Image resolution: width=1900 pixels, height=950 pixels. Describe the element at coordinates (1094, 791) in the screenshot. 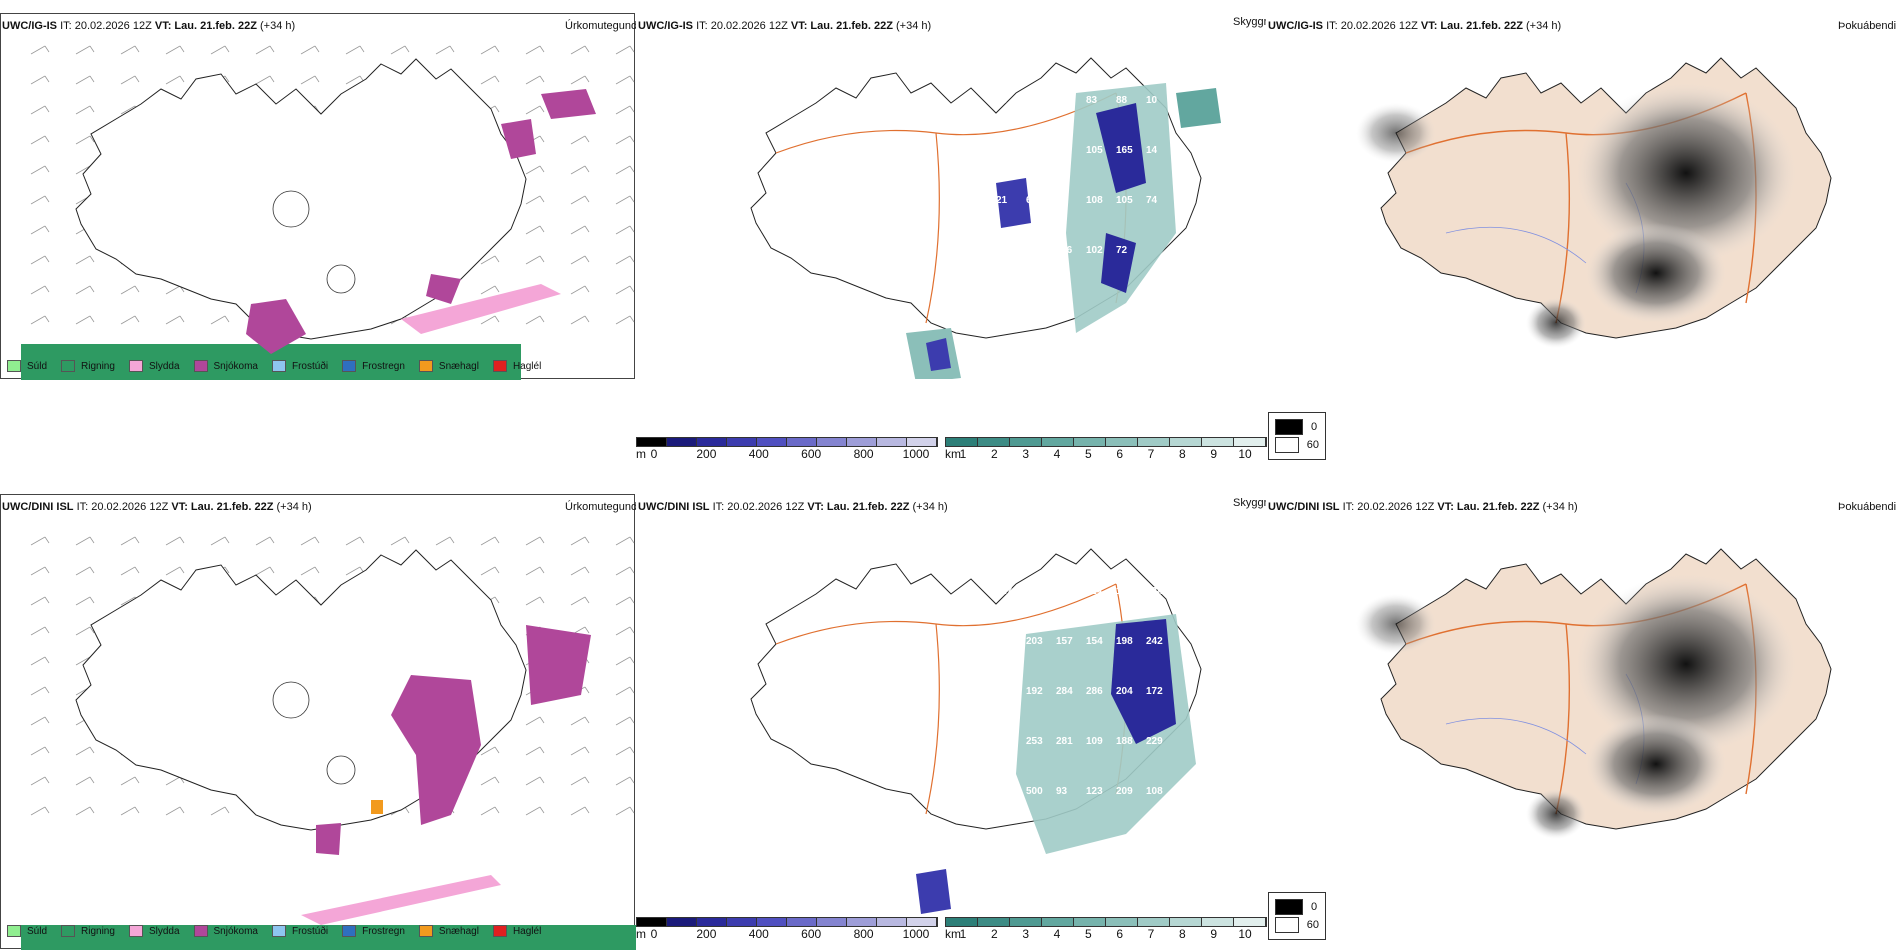

I see `visibility-value: 123` at that location.